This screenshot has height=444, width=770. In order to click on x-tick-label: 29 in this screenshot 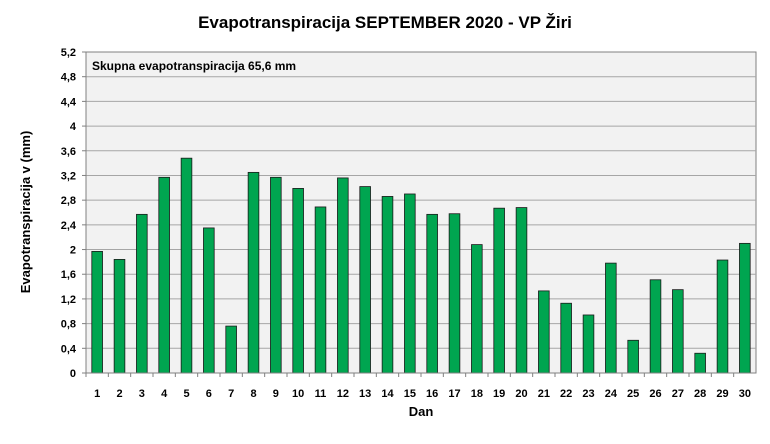, I will do `click(722, 394)`.